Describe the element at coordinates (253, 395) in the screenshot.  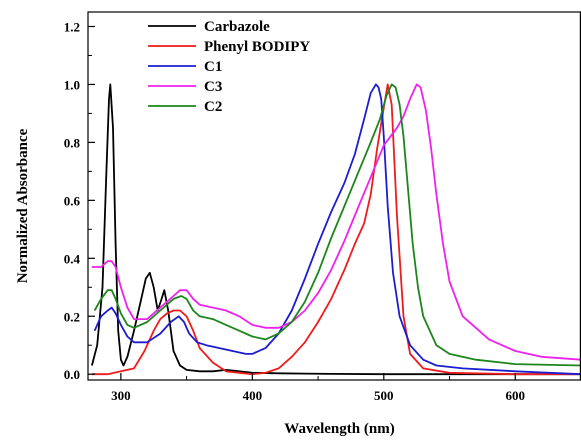
I see `x-tick-label: 400` at that location.